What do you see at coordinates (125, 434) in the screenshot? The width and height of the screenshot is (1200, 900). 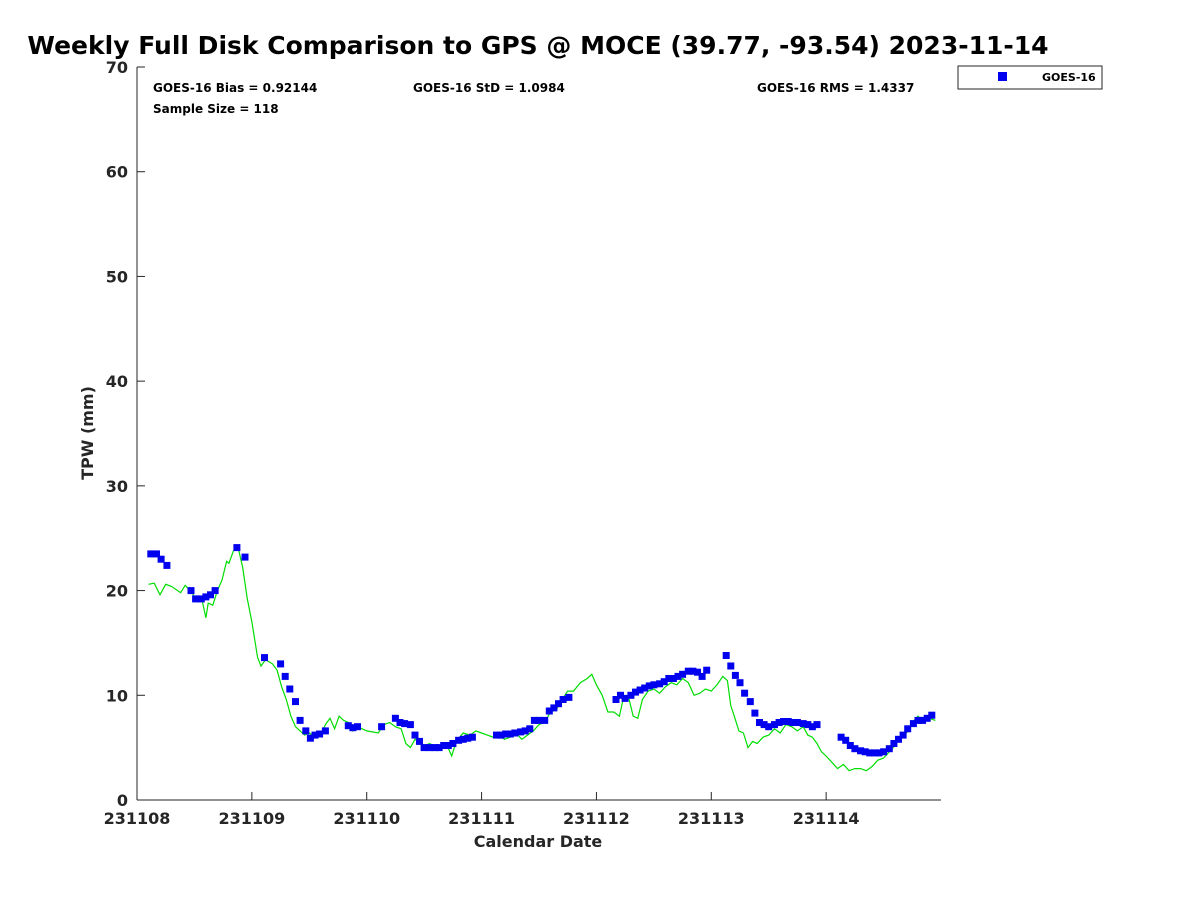 I see `y-axis-ticks: 0 10 20 30 40 50 60 70` at bounding box center [125, 434].